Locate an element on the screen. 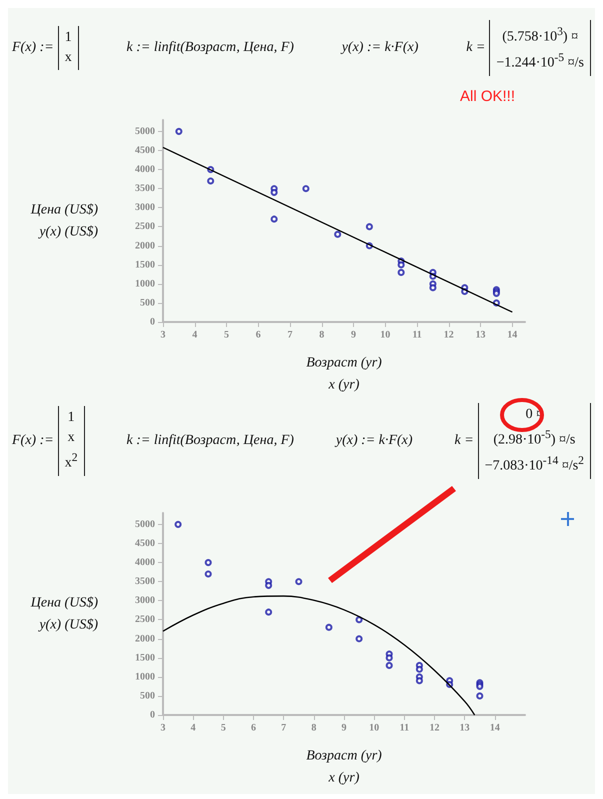  text: All OK!!! is located at coordinates (487, 96).